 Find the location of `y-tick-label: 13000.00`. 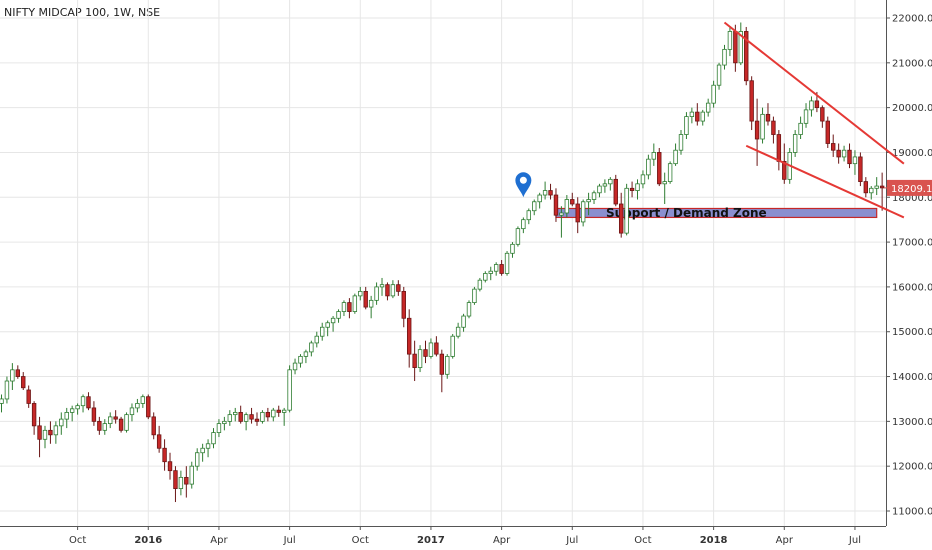

y-tick-label: 13000.00 is located at coordinates (912, 422).